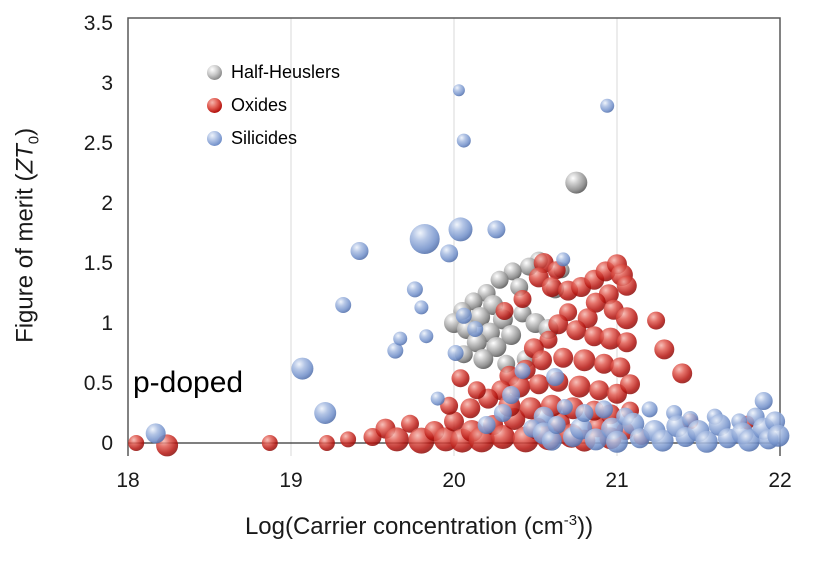 This screenshot has height=561, width=838. I want to click on y-axis-title-subscript: 0, so click(34, 140).